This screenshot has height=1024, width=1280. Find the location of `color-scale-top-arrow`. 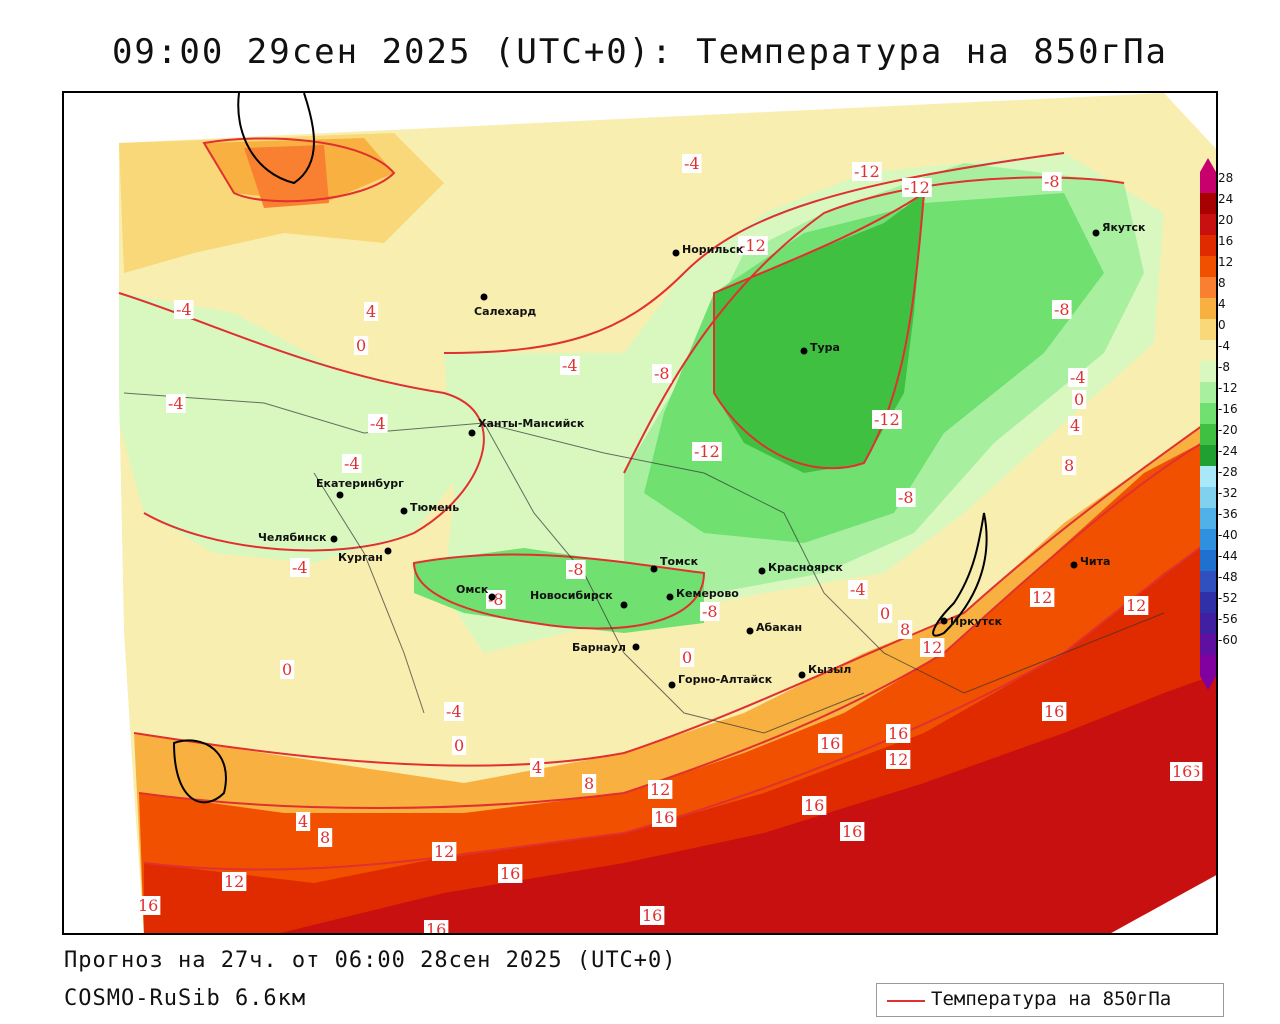

color-scale-top-arrow is located at coordinates (1208, 165).